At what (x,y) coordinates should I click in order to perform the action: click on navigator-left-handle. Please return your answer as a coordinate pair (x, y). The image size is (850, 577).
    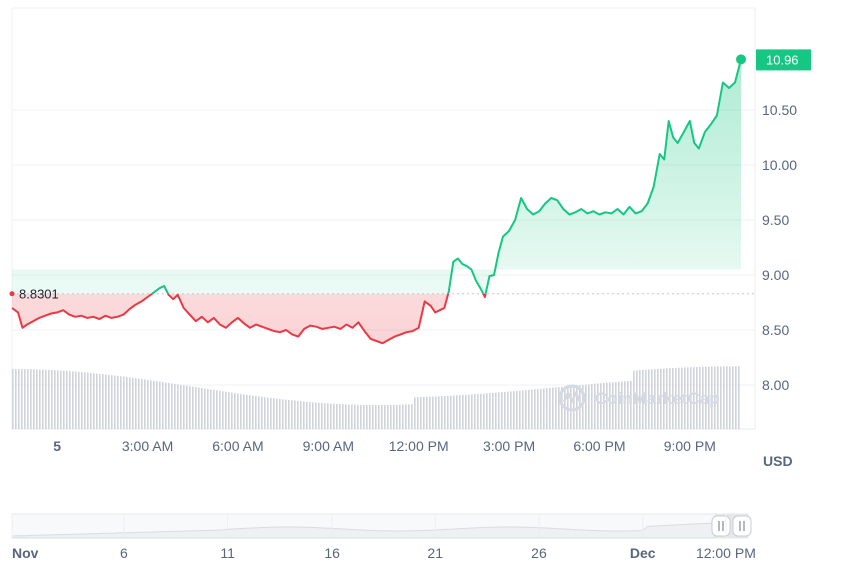
    Looking at the image, I should click on (721, 526).